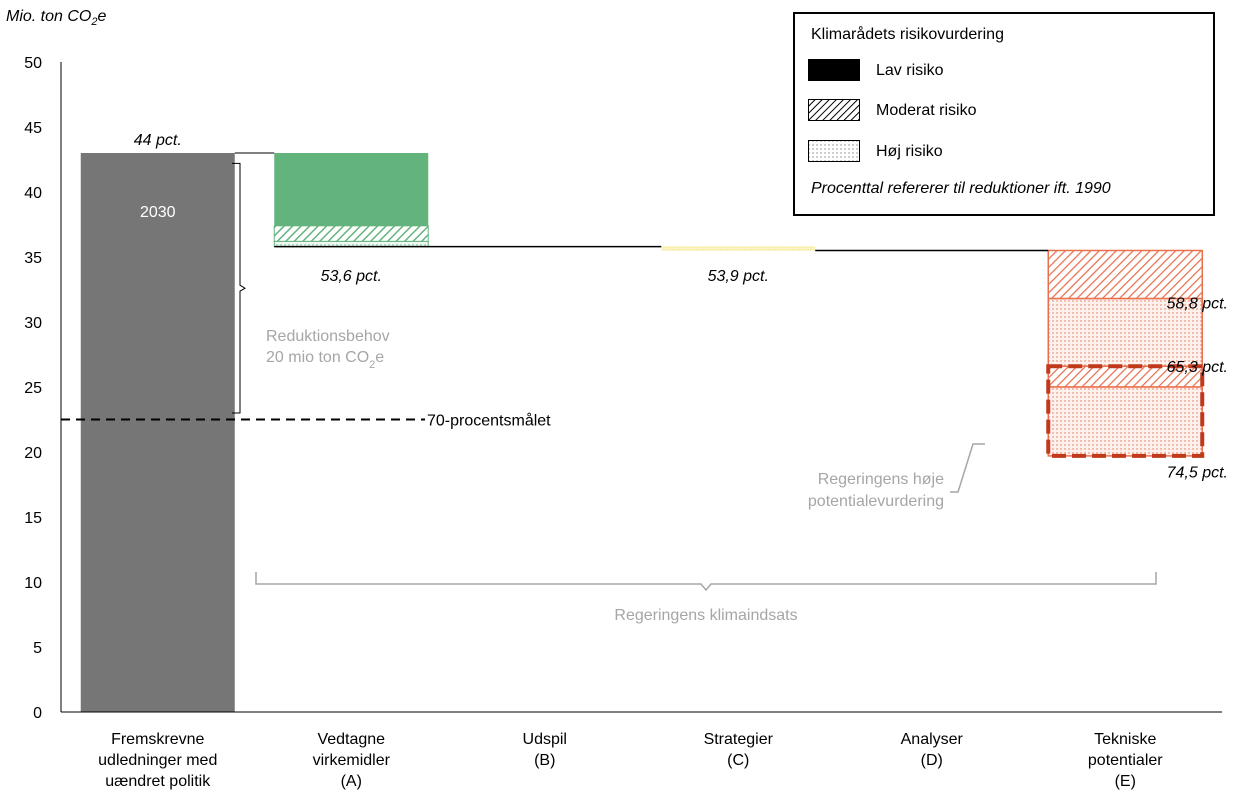  I want to click on x-tick-label: potentialer, so click(1125, 760).